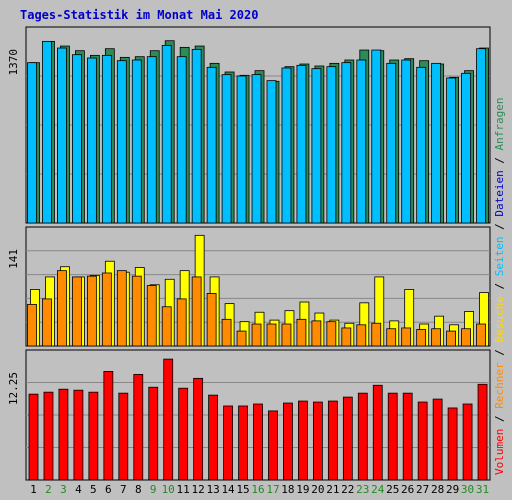 This screenshot has width=512, height=500. Describe the element at coordinates (123, 489) in the screenshot. I see `x-tick-label: 7` at that location.